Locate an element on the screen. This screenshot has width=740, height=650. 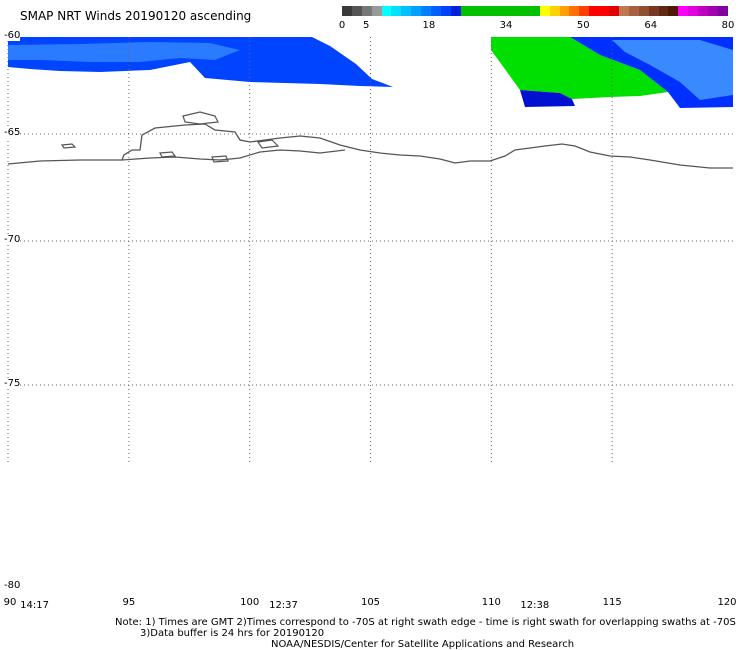
coastline is located at coordinates (370, 146).